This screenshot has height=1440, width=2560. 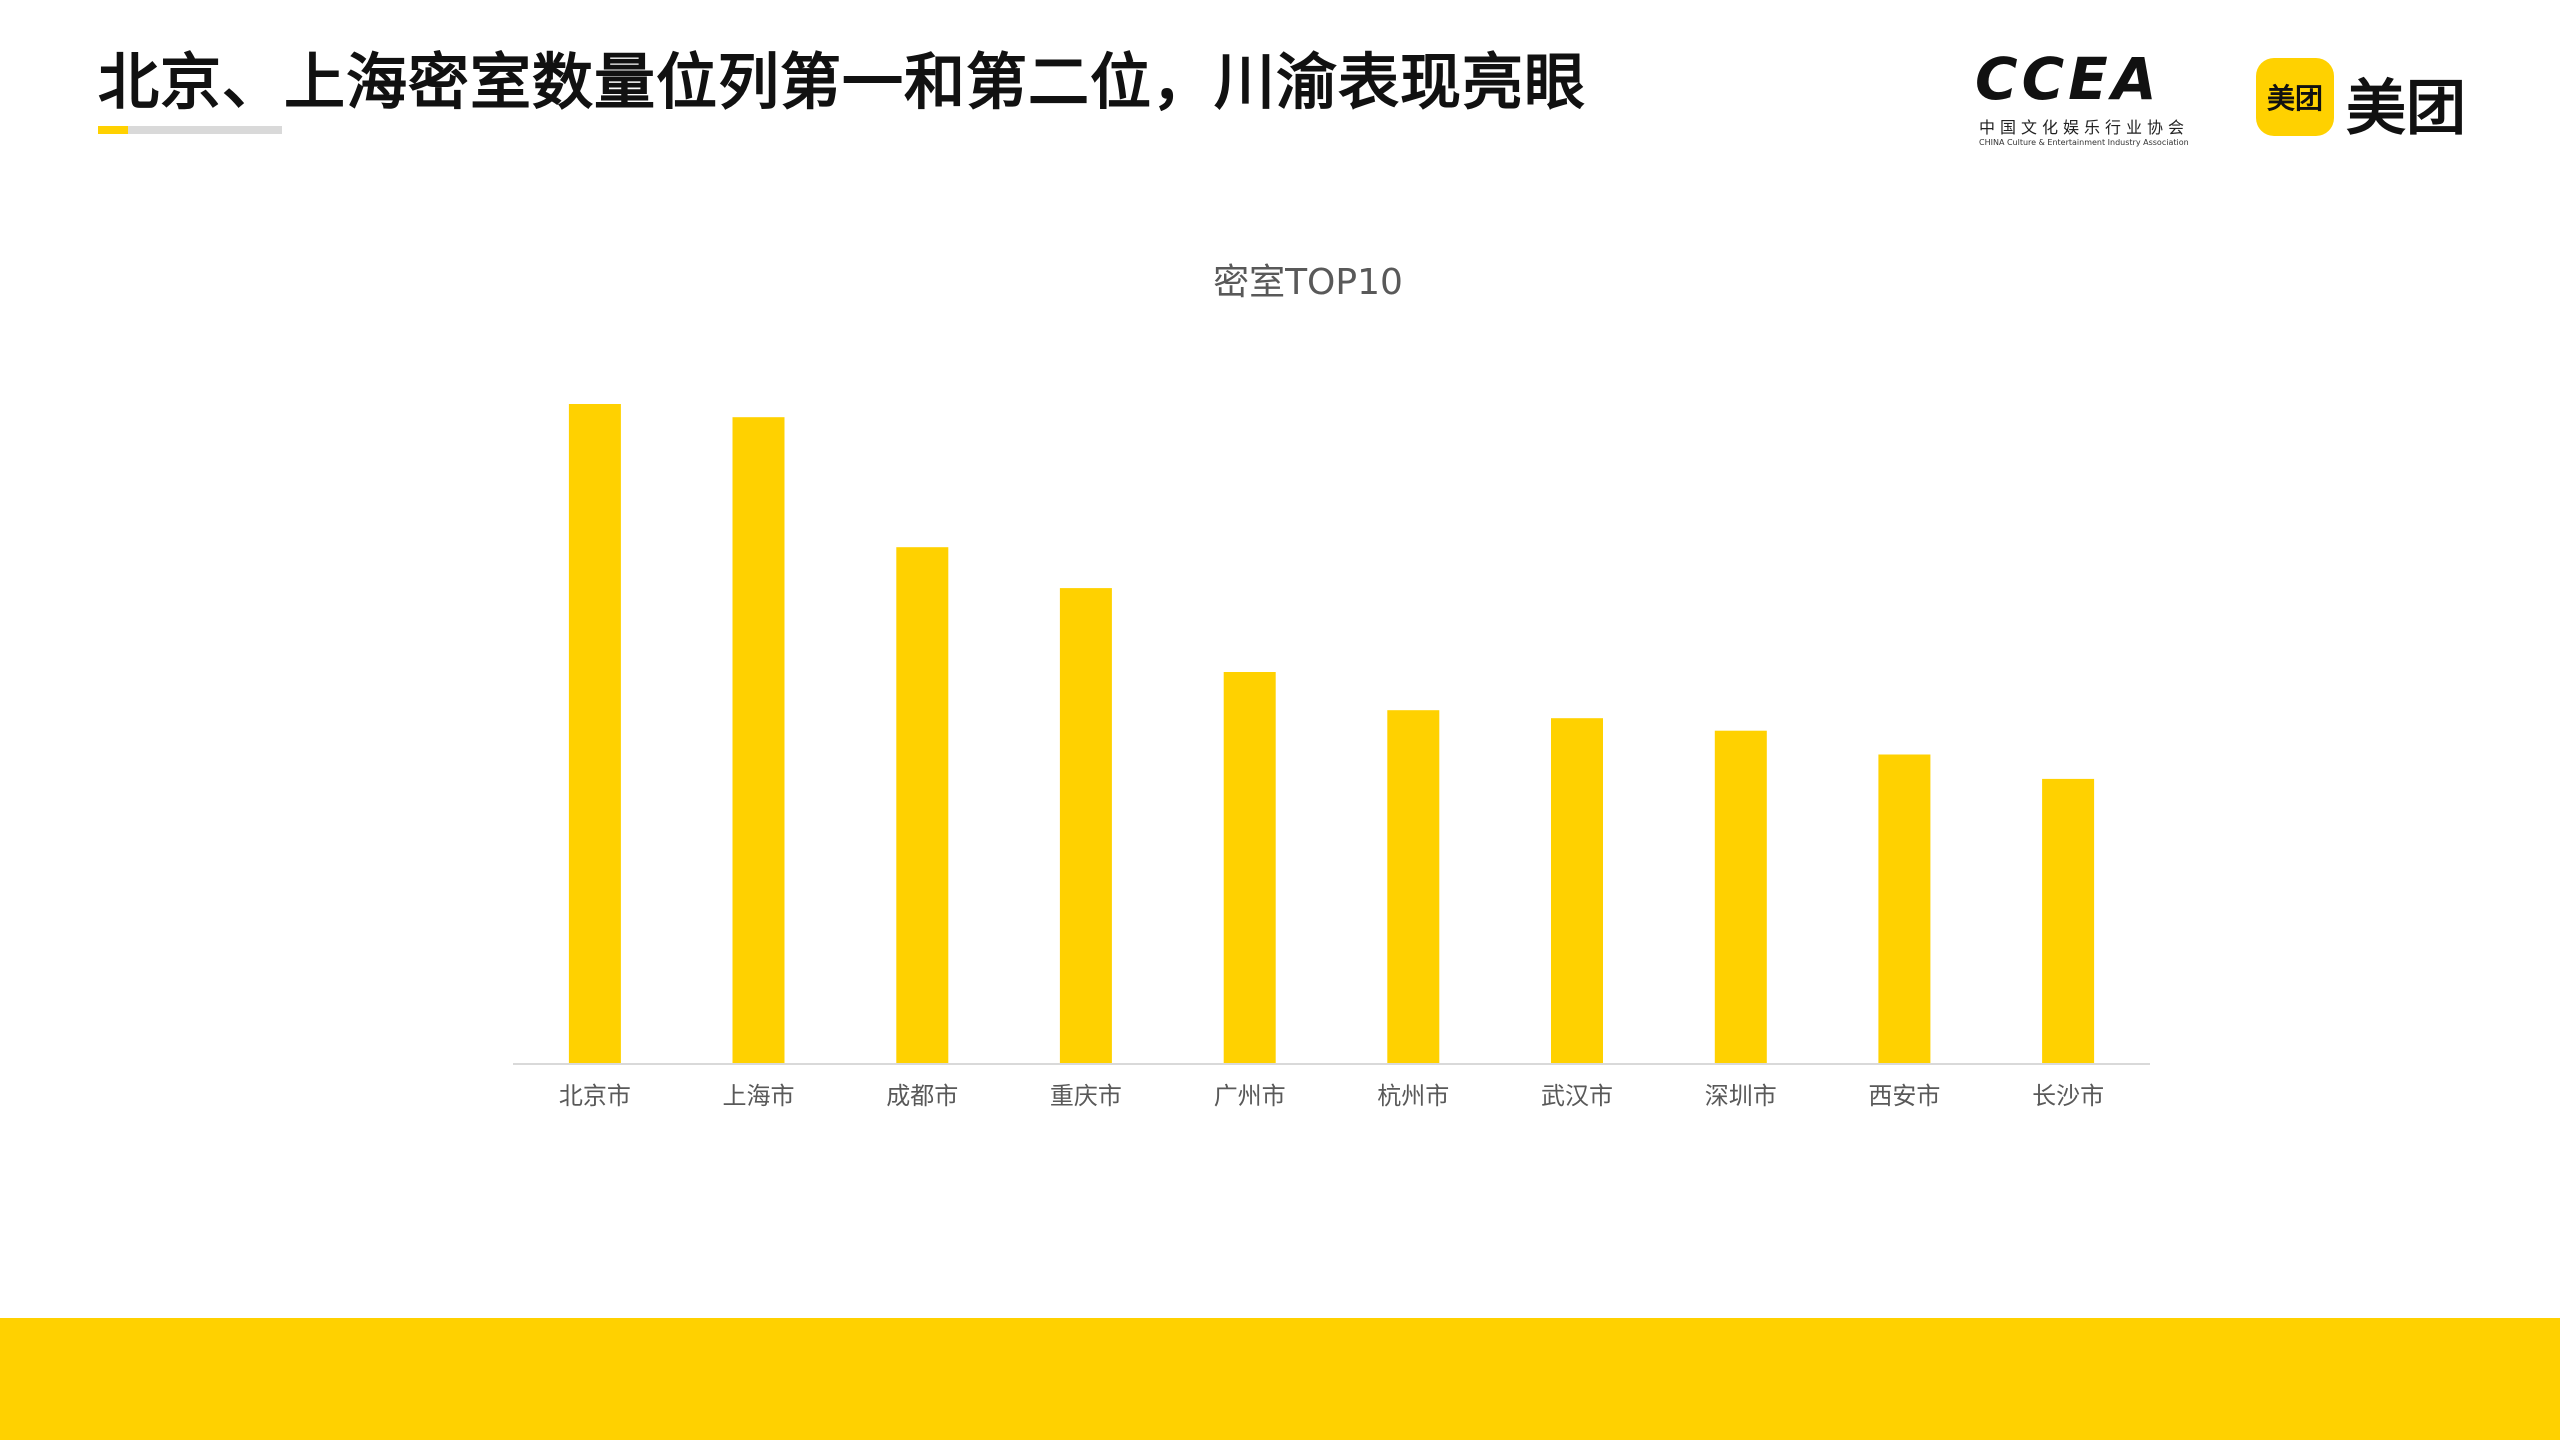 I want to click on x-tick-label: 武汉市, so click(x=1577, y=1096).